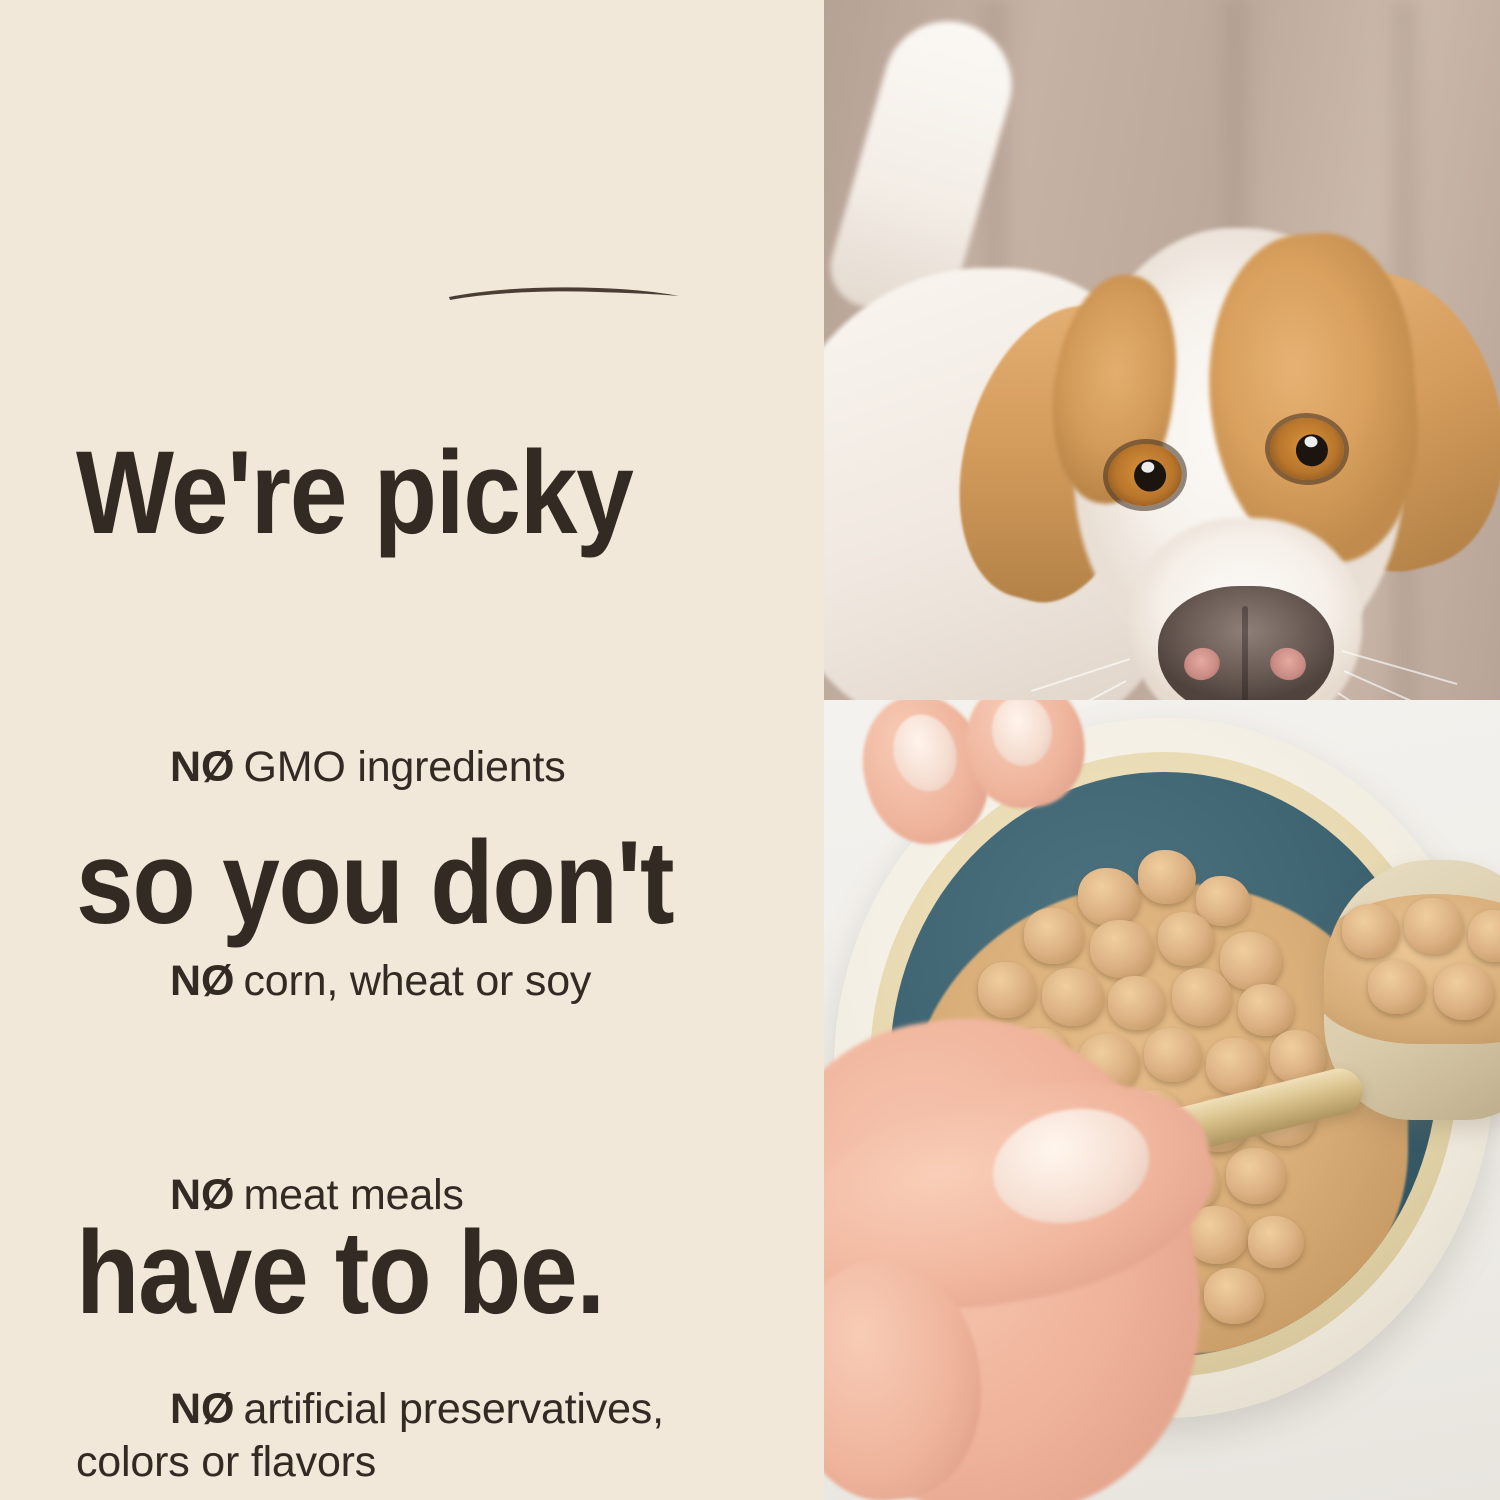  Describe the element at coordinates (355, 493) in the screenshot. I see `headline-line-1: We're picky` at that location.